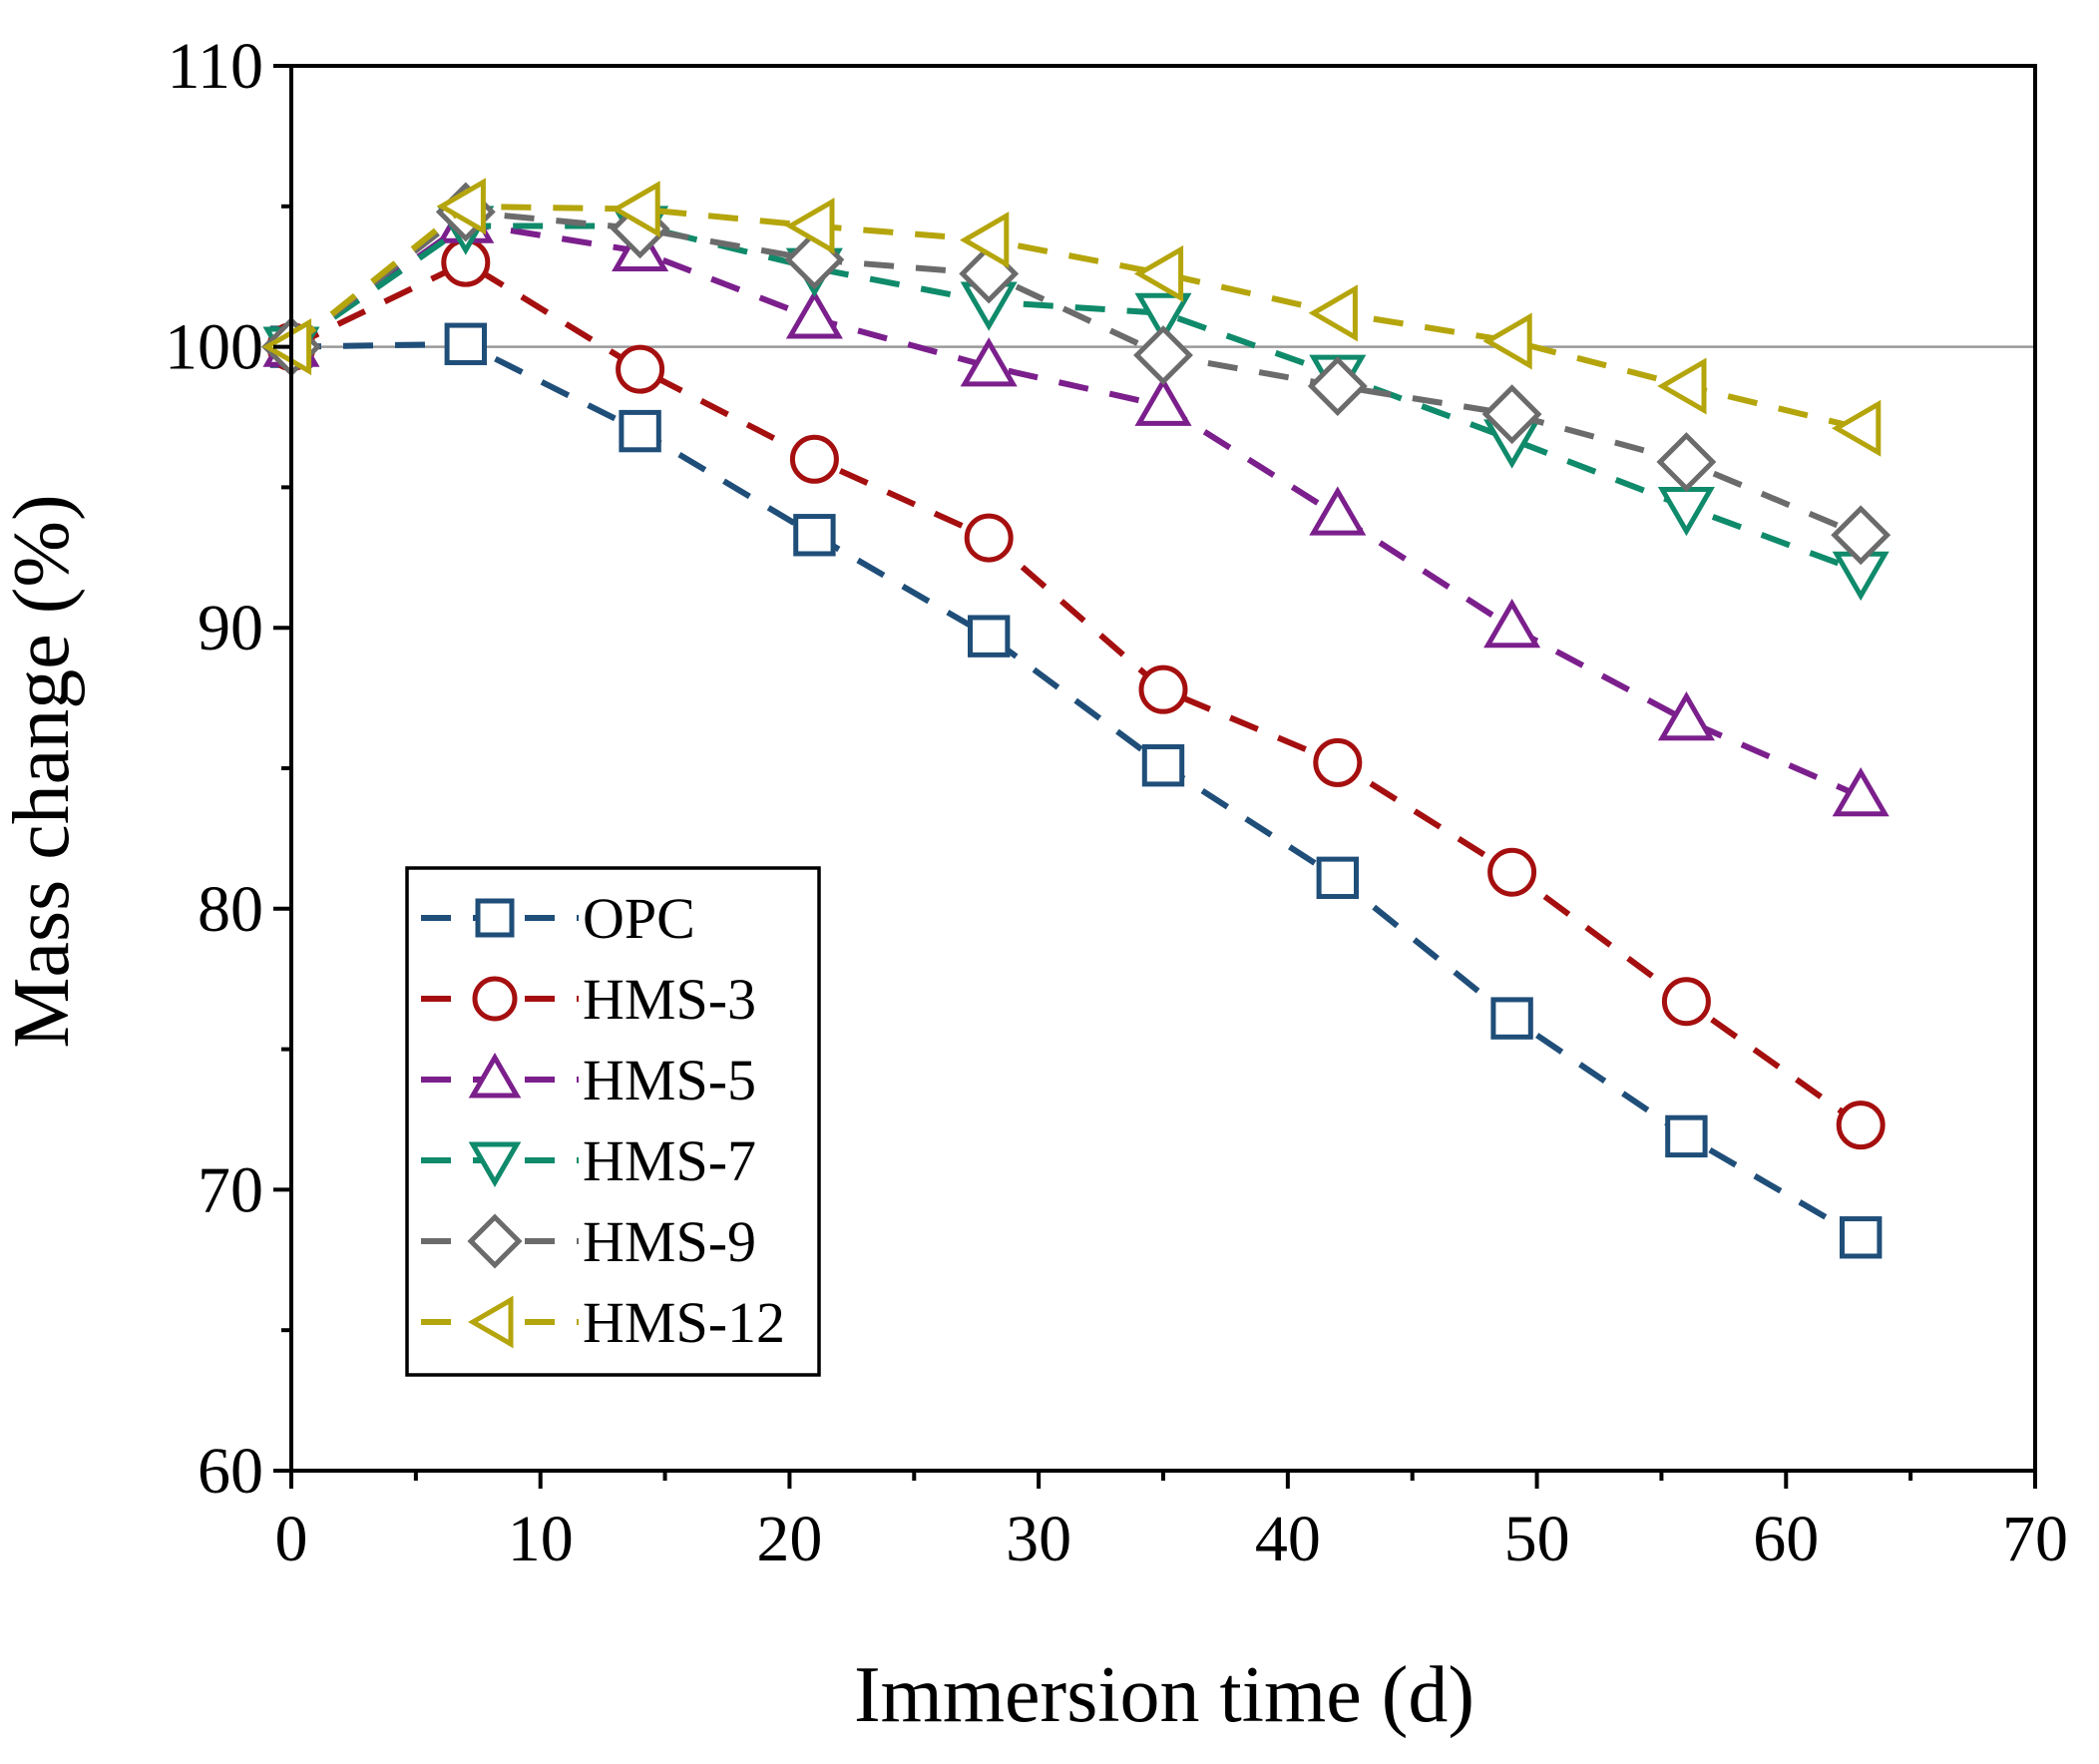  What do you see at coordinates (558, 918) in the screenshot?
I see `legend-item-opc: OPC` at bounding box center [558, 918].